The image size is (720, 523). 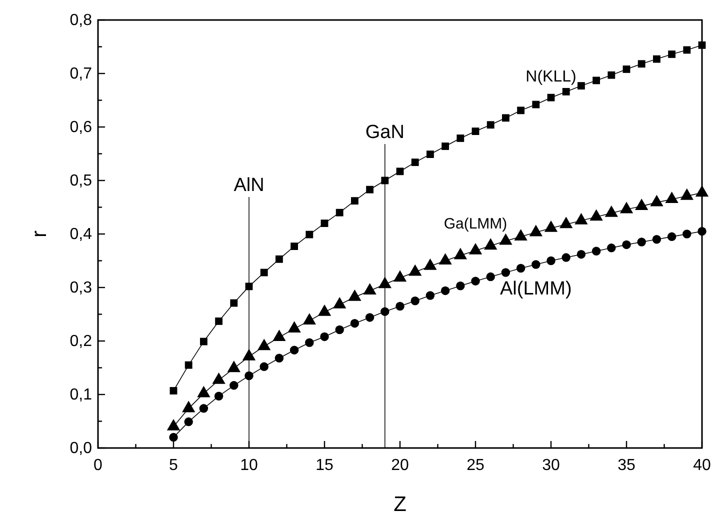 What do you see at coordinates (536, 289) in the screenshot?
I see `series-label: Al(LMM)` at bounding box center [536, 289].